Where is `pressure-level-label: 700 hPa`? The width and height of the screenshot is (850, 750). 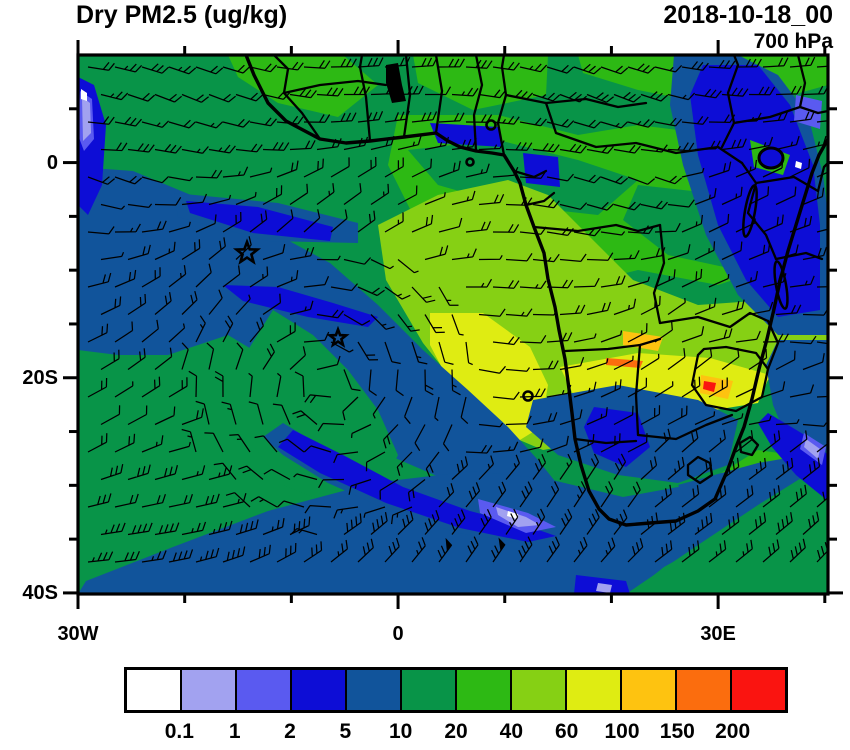 pressure-level-label: 700 hPa is located at coordinates (793, 41).